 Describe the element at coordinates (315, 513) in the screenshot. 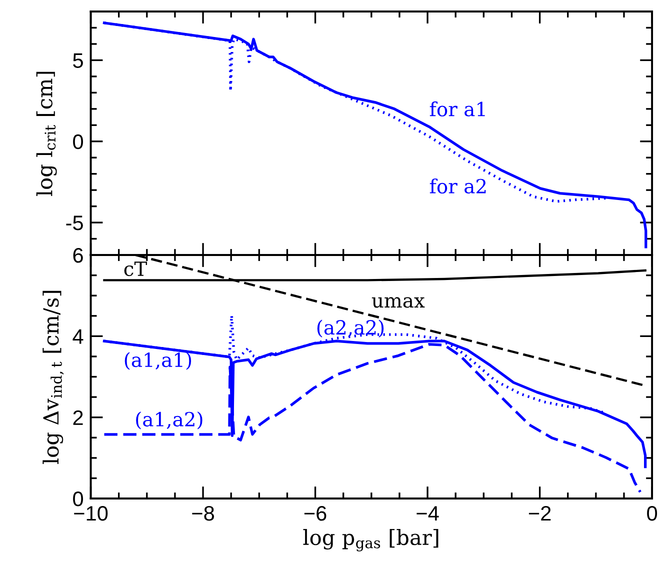

I see `x-tick-label: −6` at that location.